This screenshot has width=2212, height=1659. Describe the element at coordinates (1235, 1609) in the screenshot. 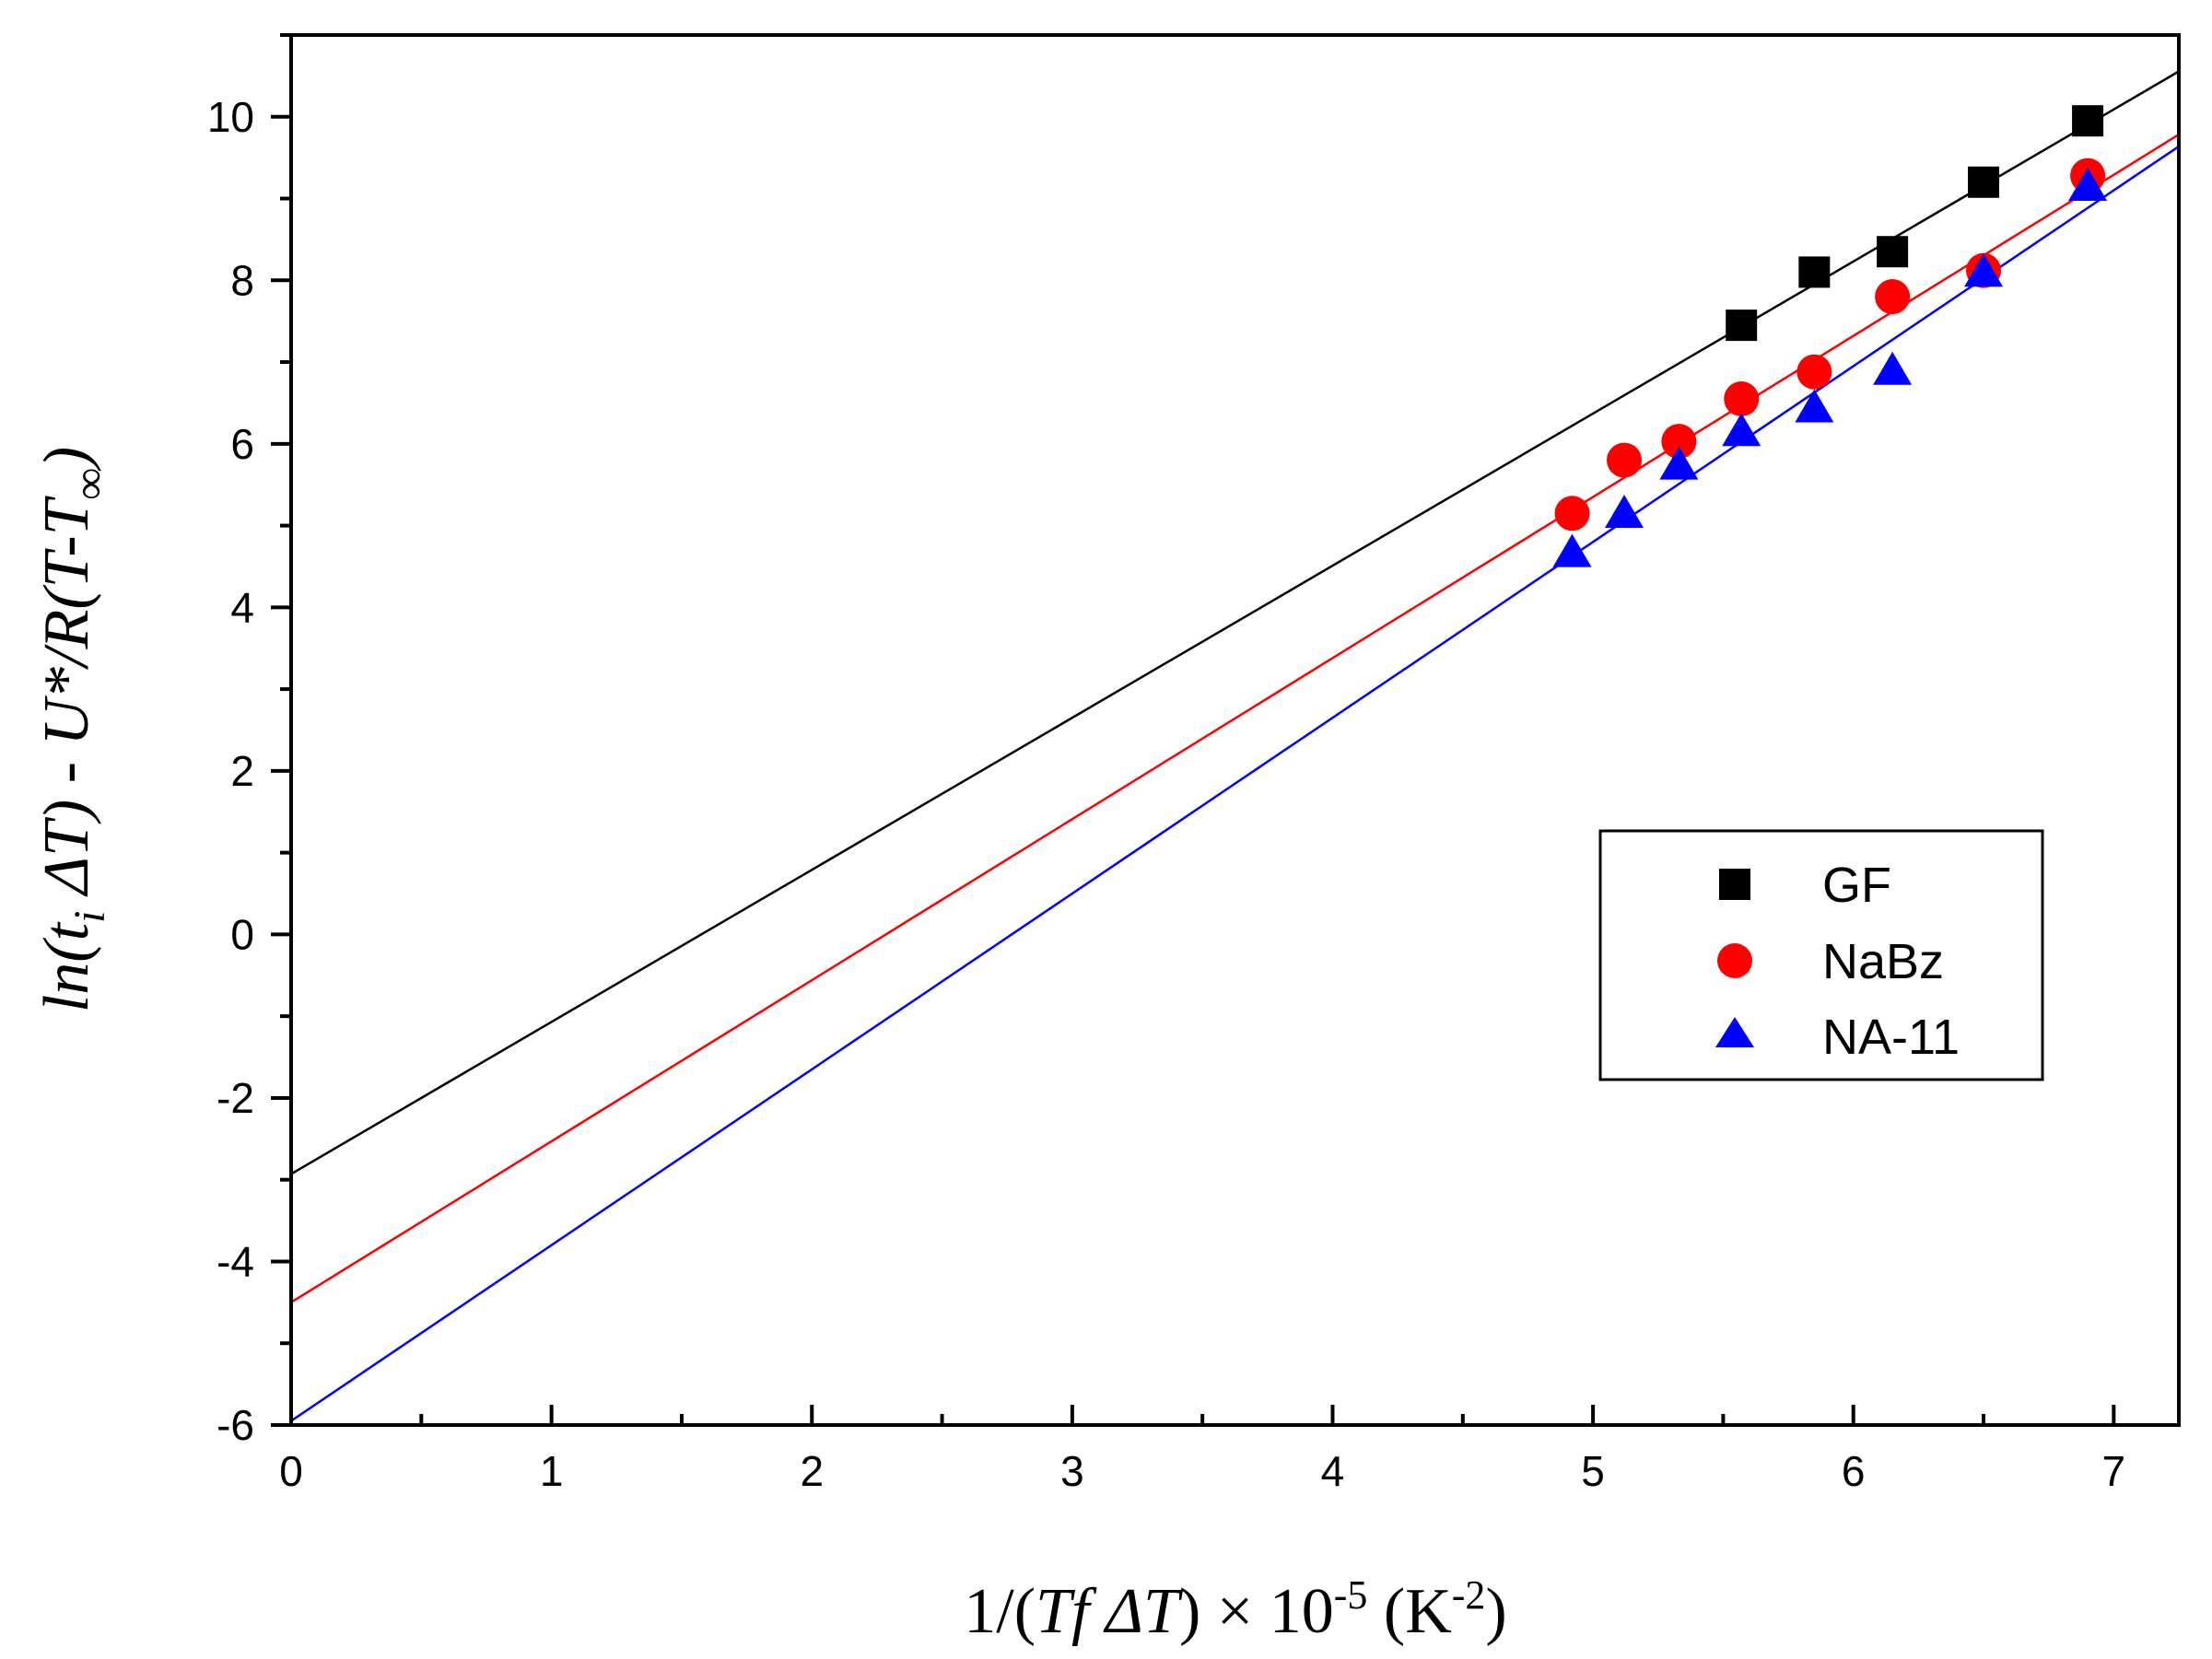

I see `x-axis-title: 1/(Tf ΔT) × 10-5 (K-2)` at that location.